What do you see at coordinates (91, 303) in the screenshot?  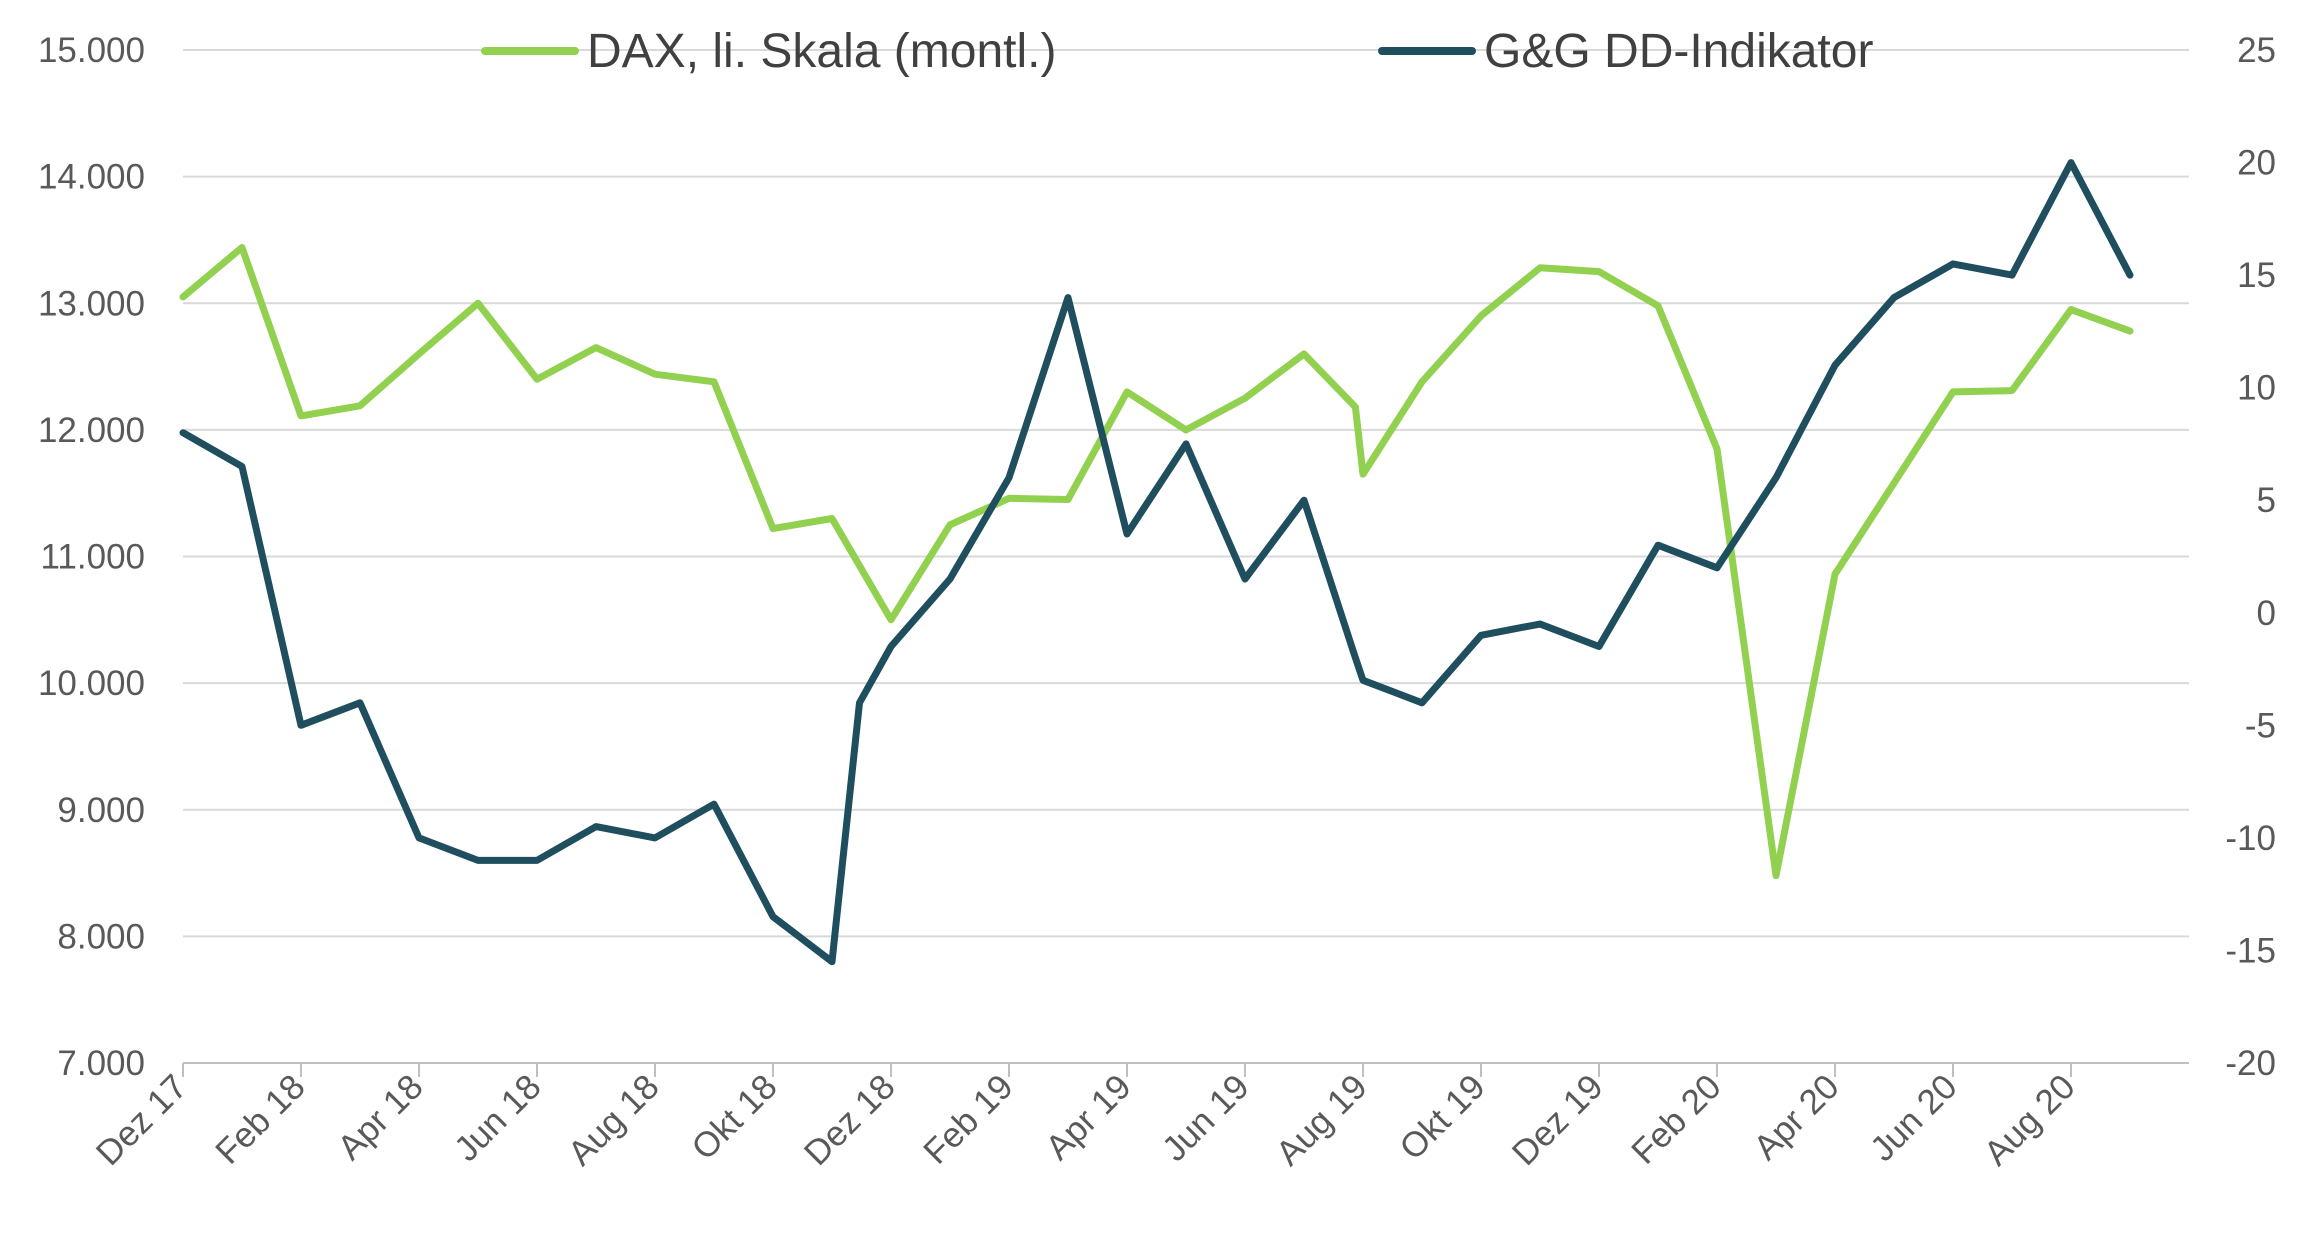 I see `left-tick-label: 13.000` at bounding box center [91, 303].